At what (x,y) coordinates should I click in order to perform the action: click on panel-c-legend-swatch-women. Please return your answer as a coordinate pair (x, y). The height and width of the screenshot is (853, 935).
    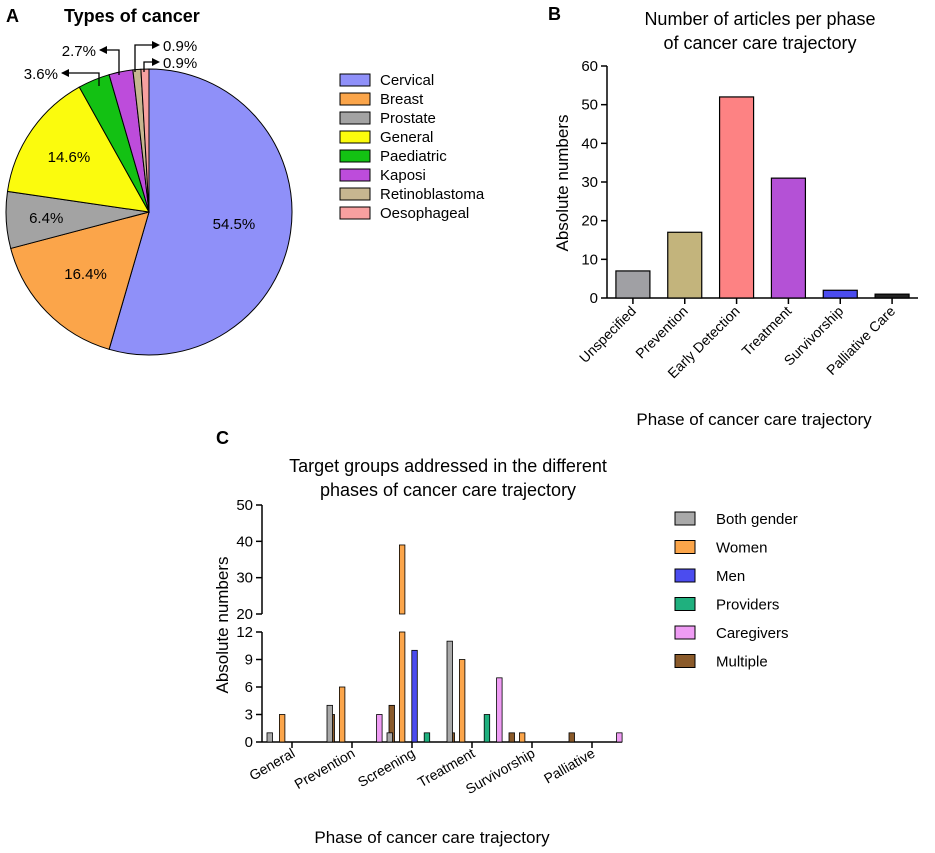
    Looking at the image, I should click on (685, 547).